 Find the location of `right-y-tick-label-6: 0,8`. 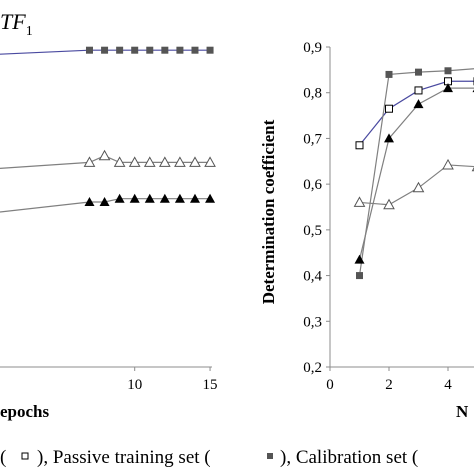

right-y-tick-label-6: 0,8 is located at coordinates (312, 94).